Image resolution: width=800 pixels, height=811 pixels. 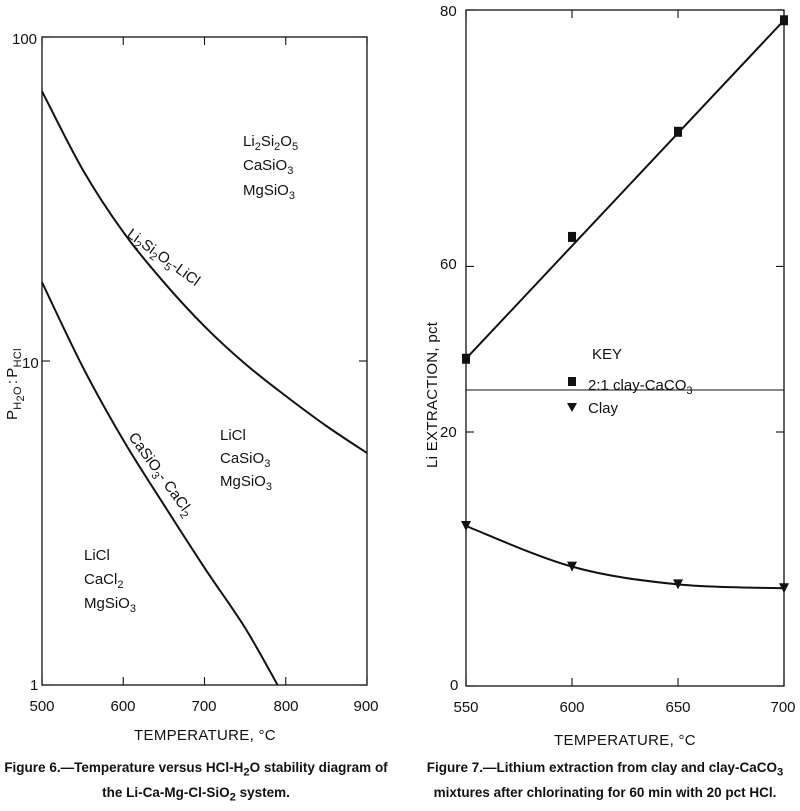 I want to click on region-species-cacl2: CaCl2, so click(x=103, y=581).